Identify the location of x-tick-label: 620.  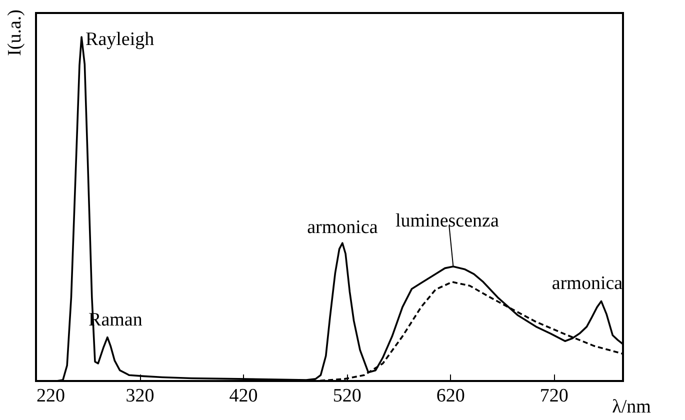
(450, 396).